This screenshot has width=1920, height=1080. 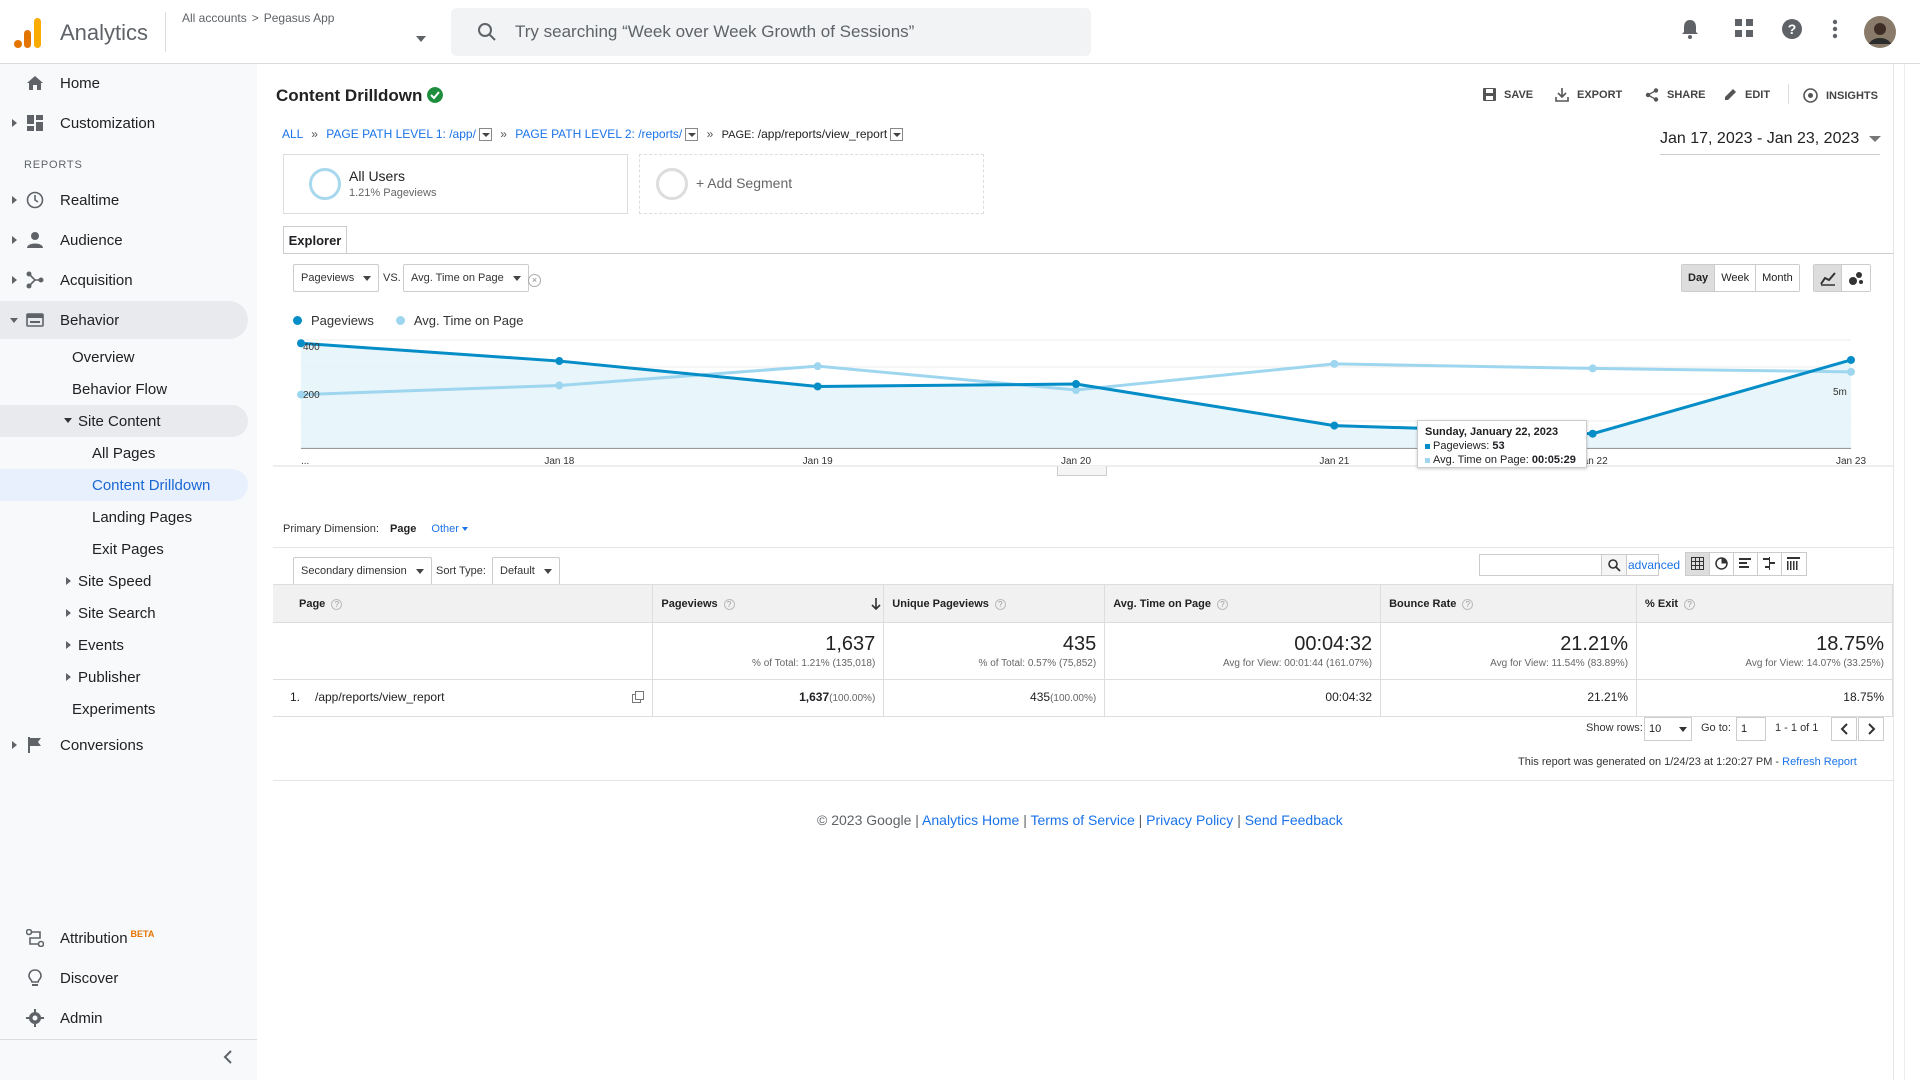 I want to click on insights-button: INSIGHTS, so click(x=1840, y=95).